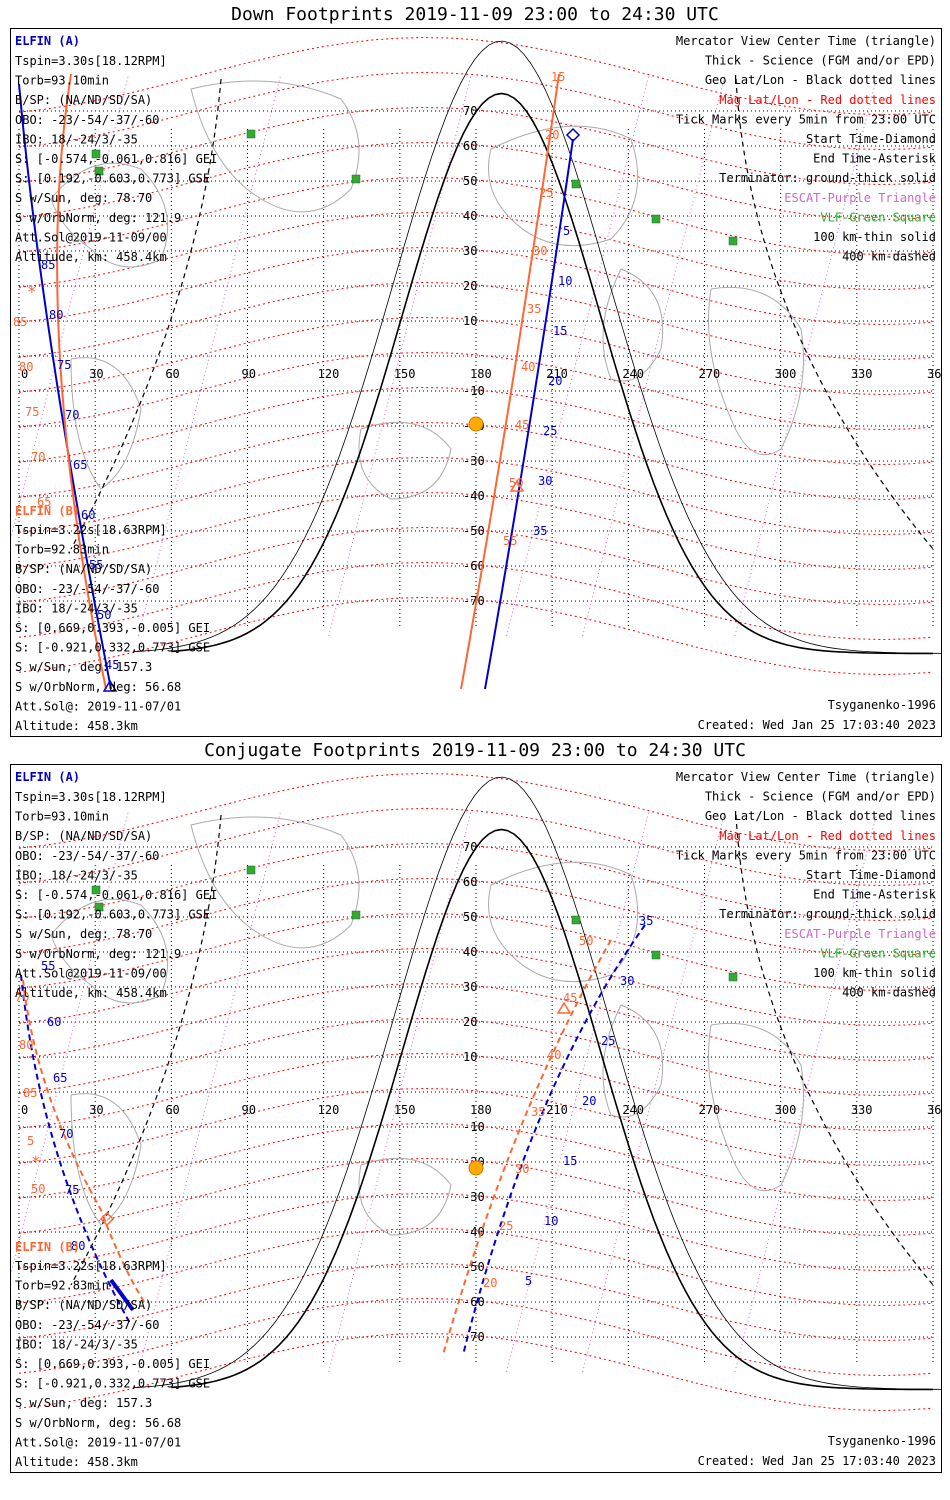 This screenshot has width=950, height=1500. Describe the element at coordinates (76, 875) in the screenshot. I see `elfin-a-info-line: IBO: 18/-24/3/-35` at that location.